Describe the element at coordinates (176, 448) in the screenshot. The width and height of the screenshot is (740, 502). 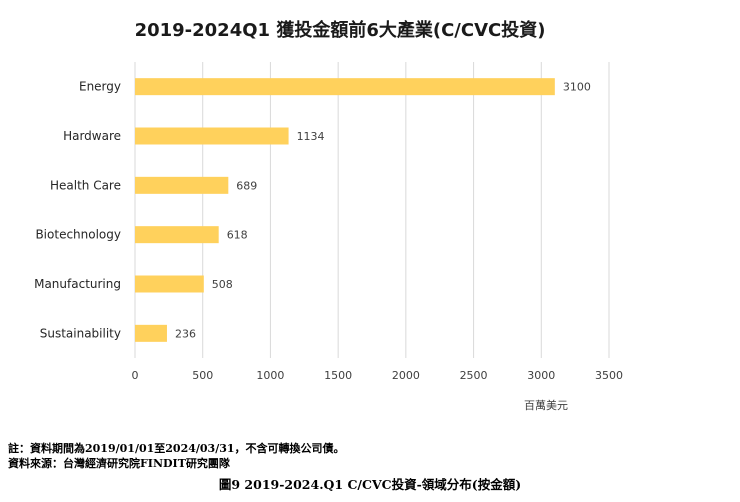
I see `note-period: 註：資料期間為2019/01/01至2024/03/31，不含可轉換公司債。` at that location.